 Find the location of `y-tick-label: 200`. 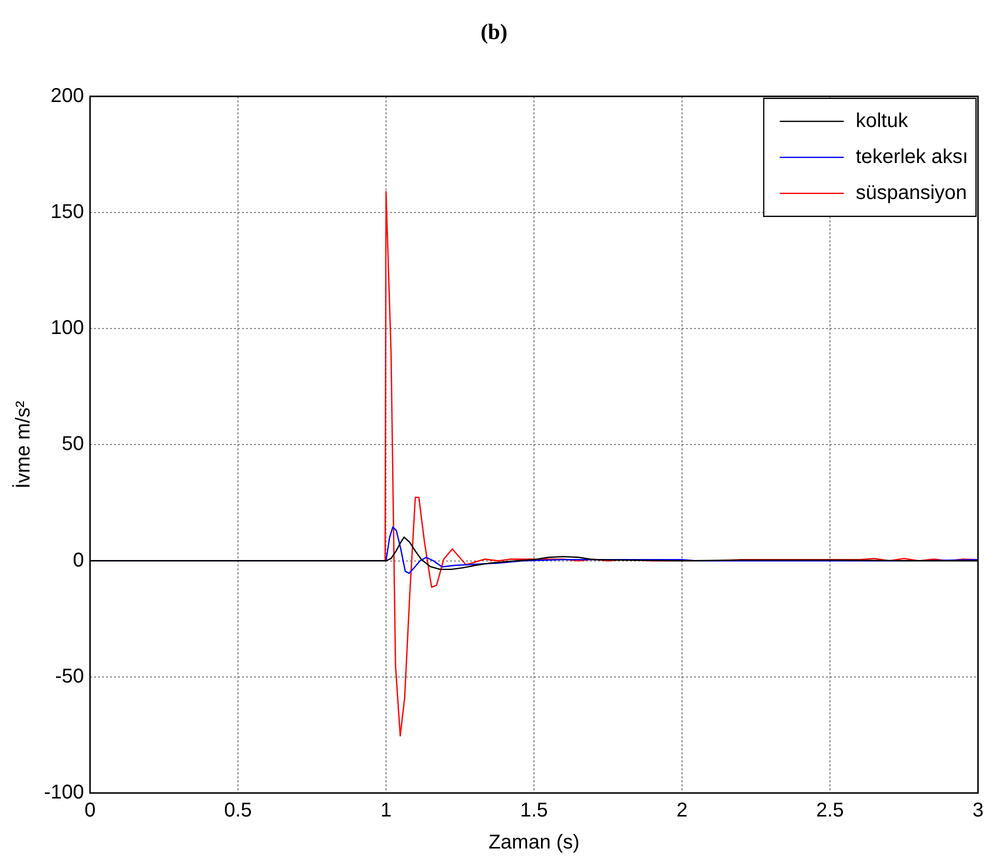

y-tick-label: 200 is located at coordinates (67, 95).